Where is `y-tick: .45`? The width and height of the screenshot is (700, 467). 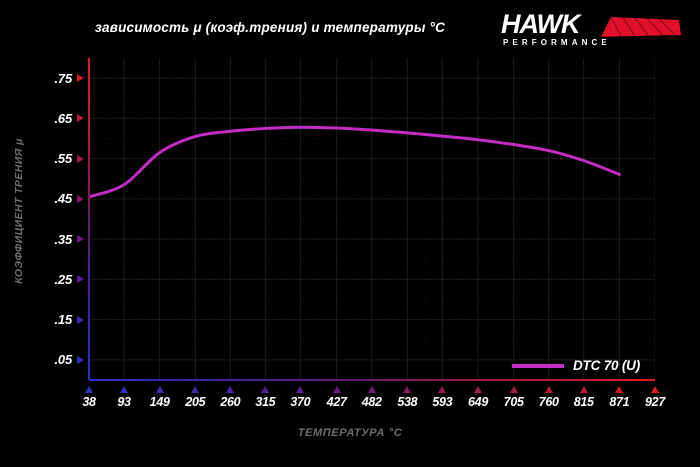 y-tick: .45 is located at coordinates (69, 199).